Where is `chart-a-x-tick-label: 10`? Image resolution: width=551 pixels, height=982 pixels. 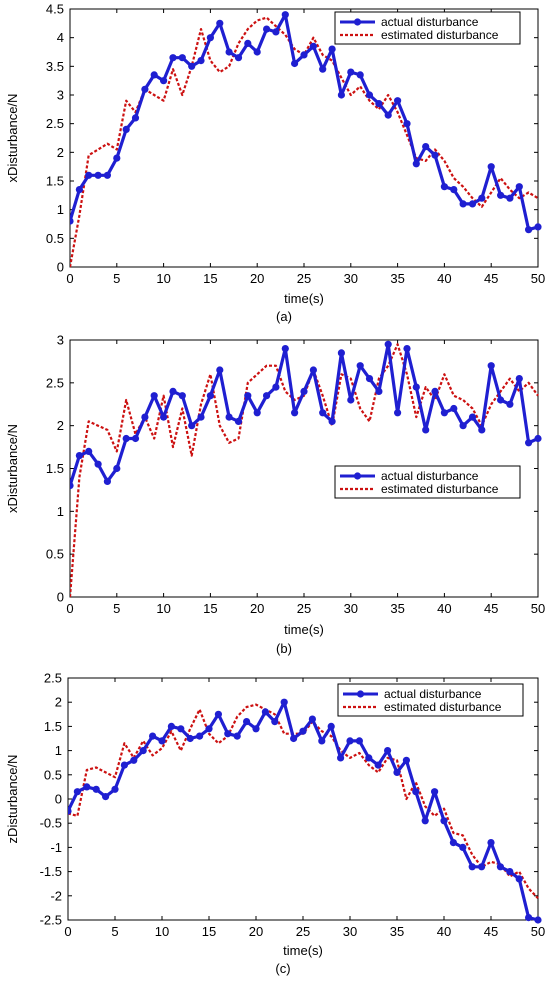
chart-a-x-tick-label: 10 is located at coordinates (163, 278).